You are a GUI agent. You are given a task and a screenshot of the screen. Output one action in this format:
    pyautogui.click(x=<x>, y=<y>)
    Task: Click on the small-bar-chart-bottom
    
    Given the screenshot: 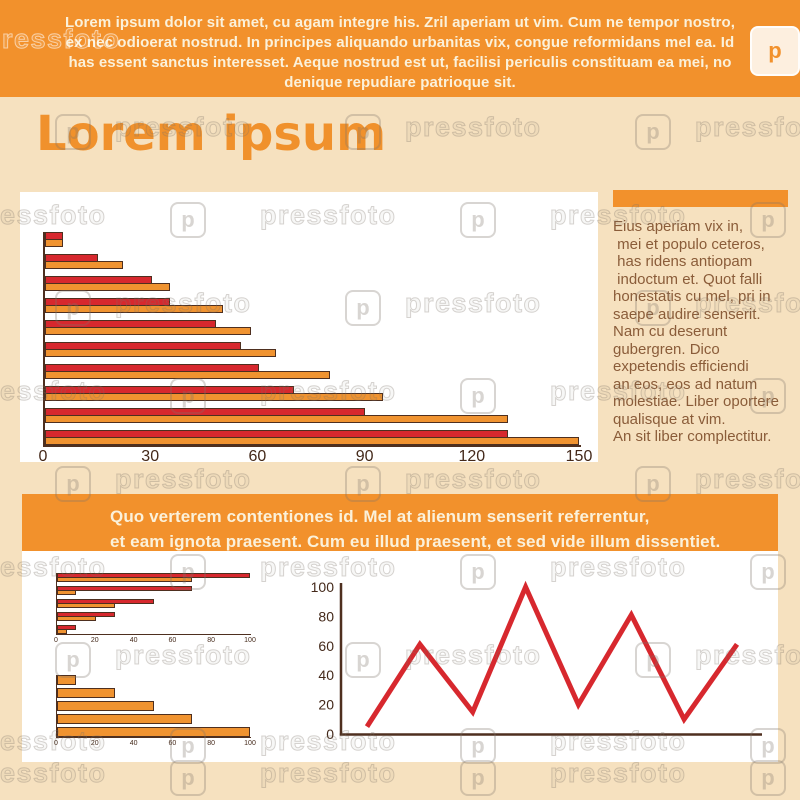 What is the action you would take?
    pyautogui.click(x=153, y=706)
    